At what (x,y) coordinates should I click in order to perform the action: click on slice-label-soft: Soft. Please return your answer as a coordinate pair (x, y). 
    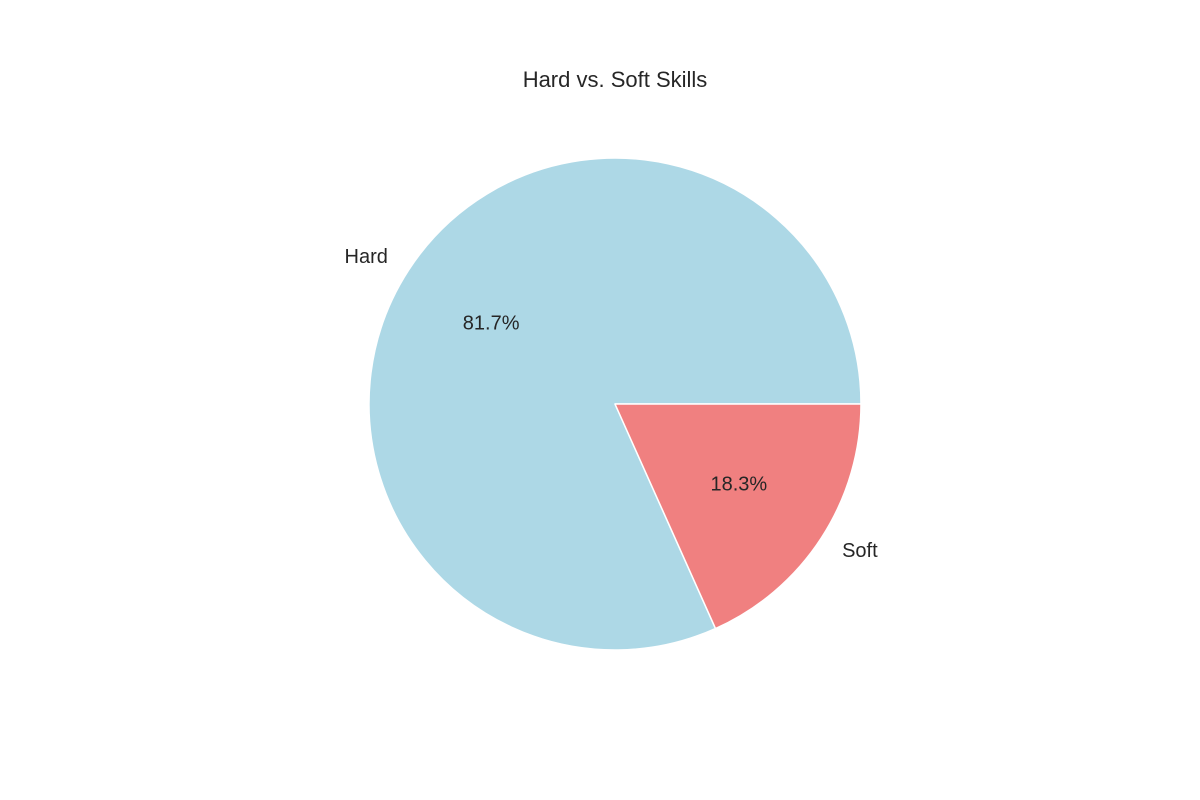
    Looking at the image, I should click on (860, 551).